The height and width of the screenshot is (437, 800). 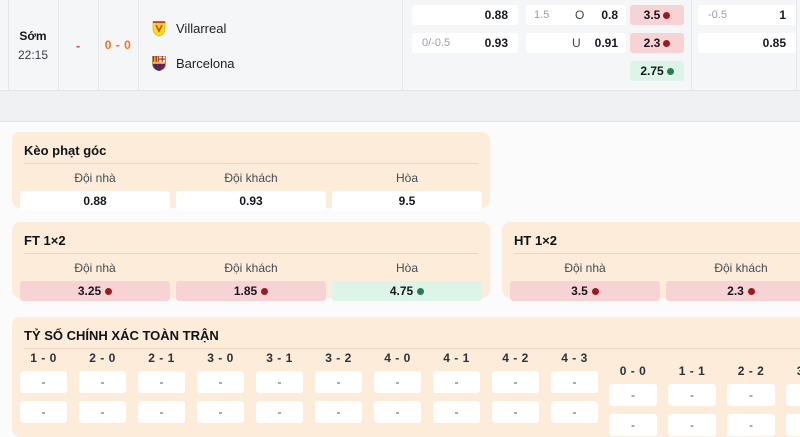 What do you see at coordinates (251, 178) in the screenshot?
I see `column-header: Đội khách` at bounding box center [251, 178].